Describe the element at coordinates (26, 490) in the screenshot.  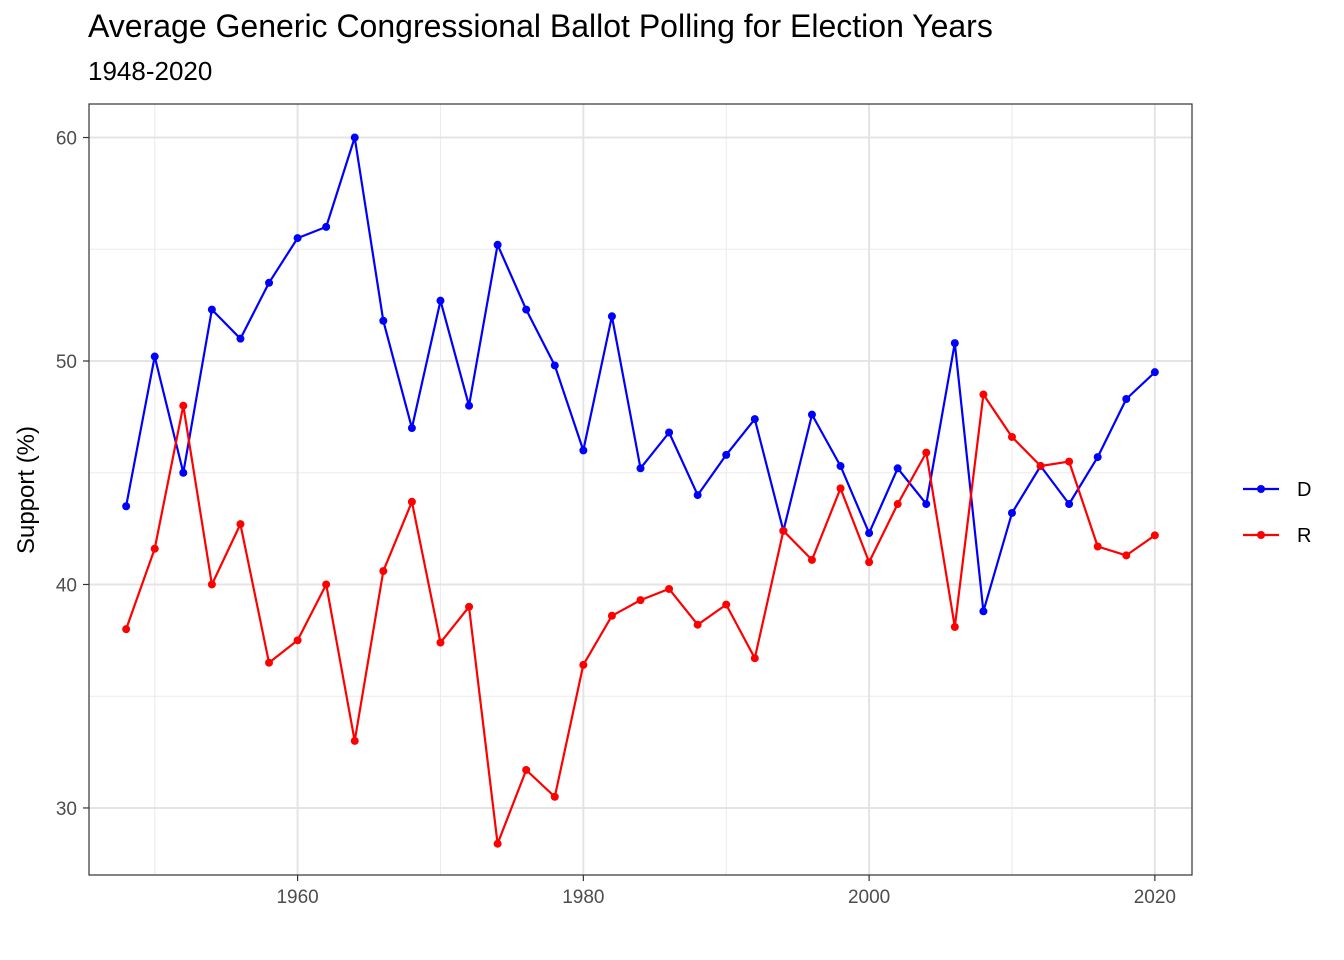
I see `y-axis-label: Support (%)` at that location.